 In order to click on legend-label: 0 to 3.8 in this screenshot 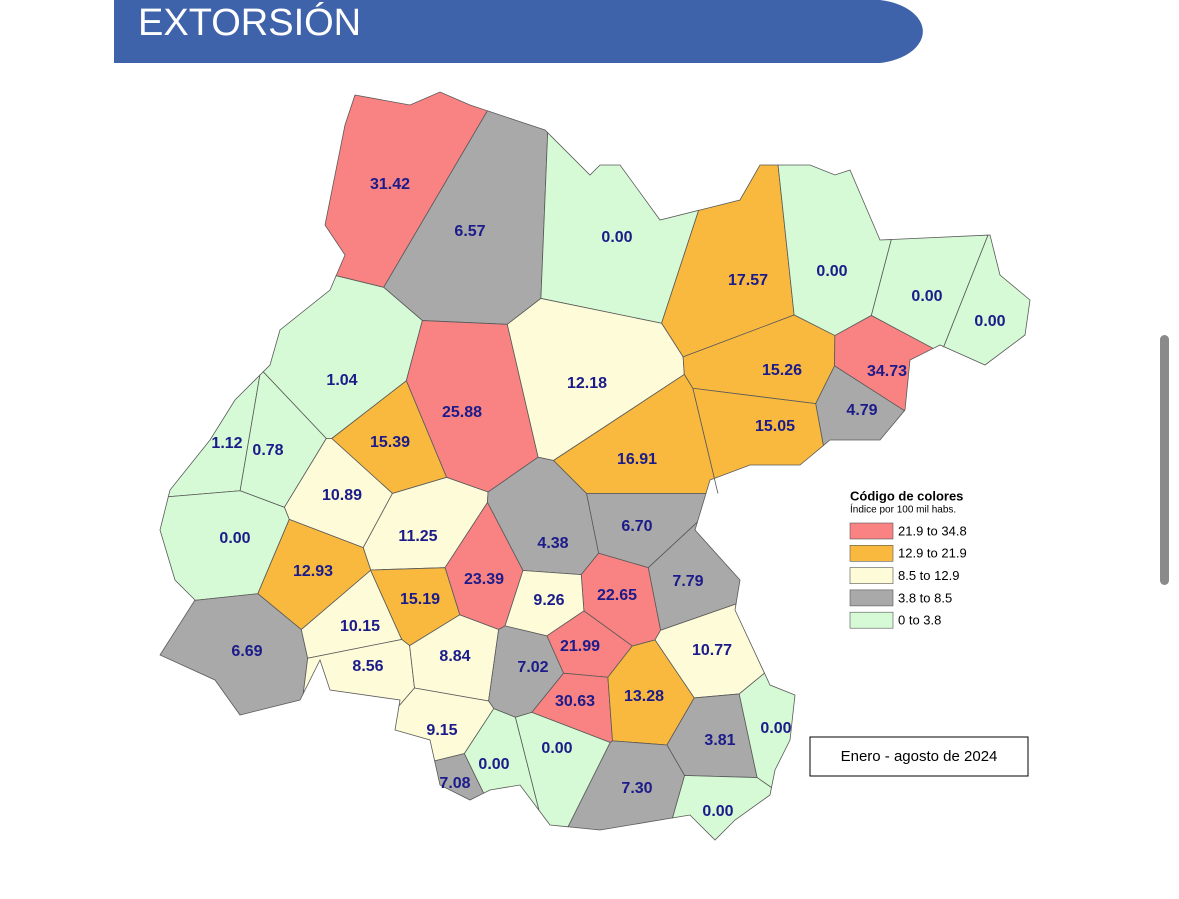, I will do `click(919, 620)`.